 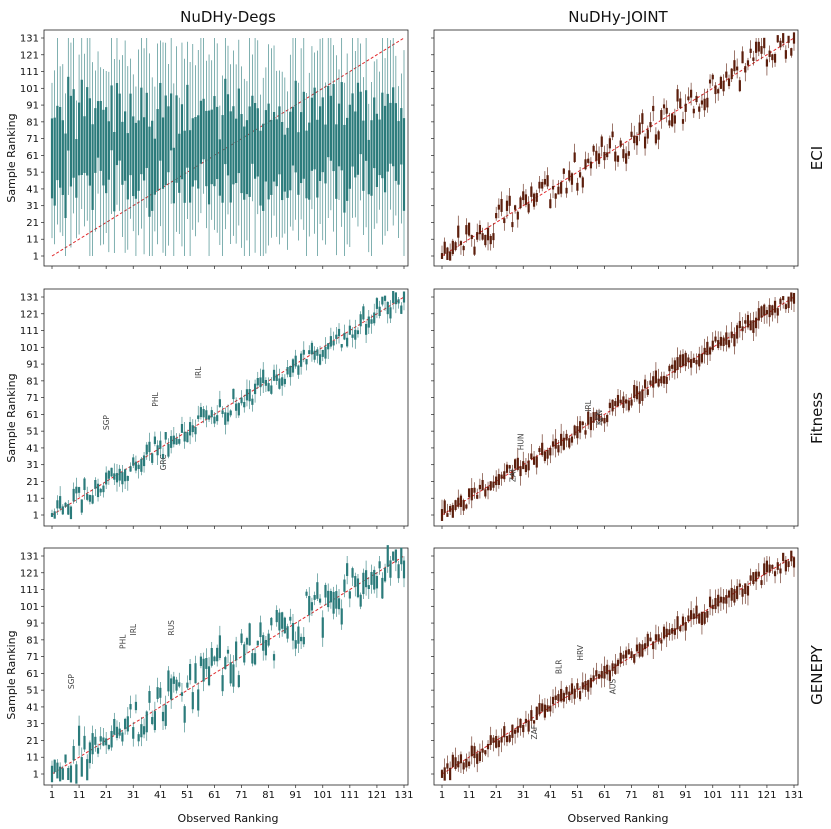 I want to click on panel-eci-joint, so click(x=615, y=149).